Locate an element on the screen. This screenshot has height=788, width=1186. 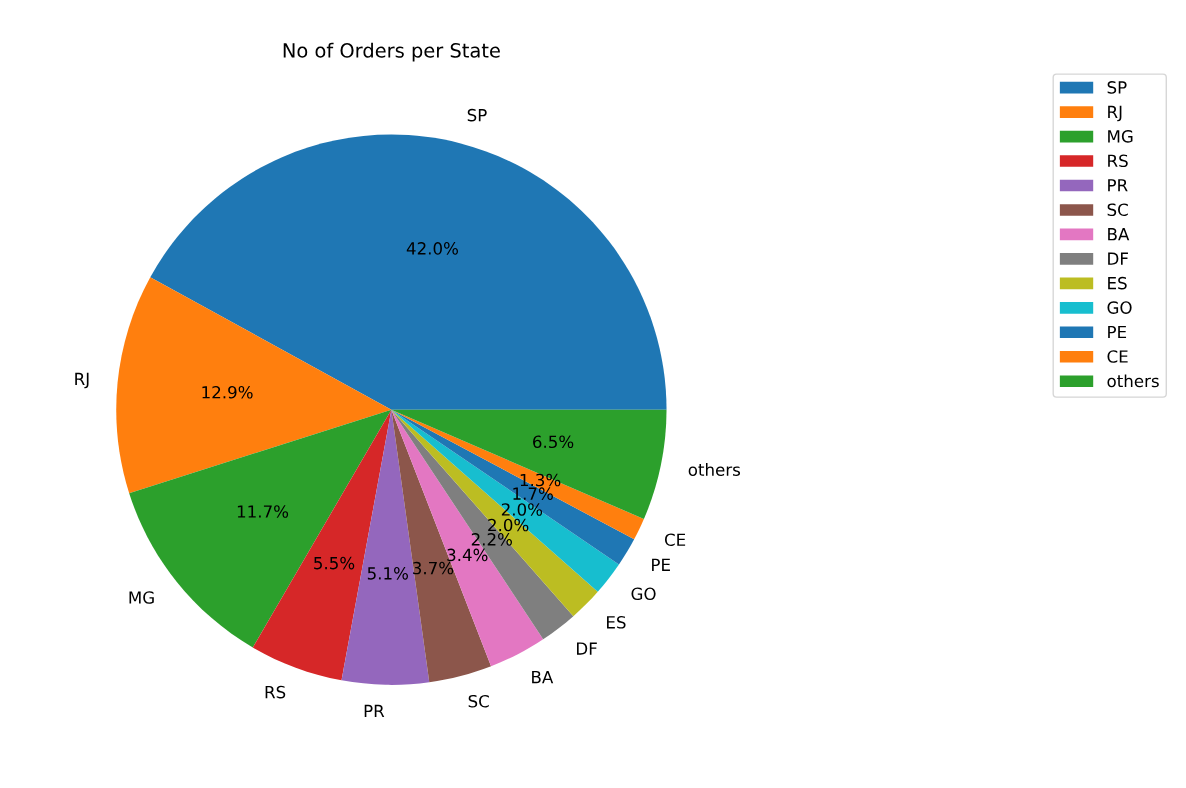
legend-label: MG is located at coordinates (1120, 136).